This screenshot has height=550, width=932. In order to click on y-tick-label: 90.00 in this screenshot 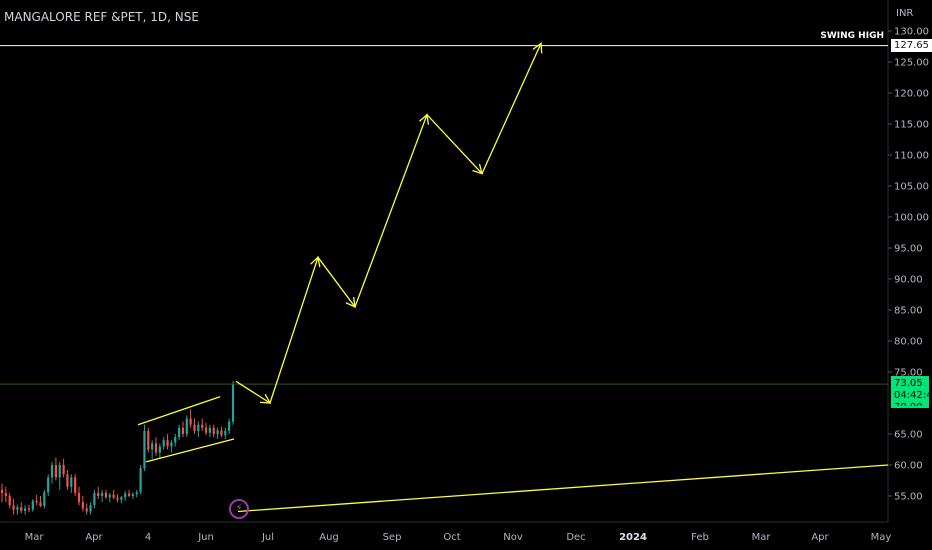, I will do `click(908, 280)`.